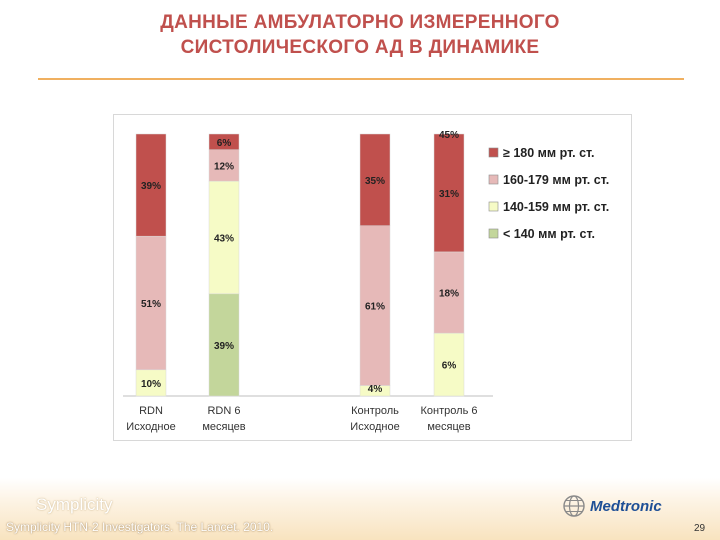 The height and width of the screenshot is (540, 720). What do you see at coordinates (556, 180) in the screenshot?
I see `legend-label: 160-179 мм рт. ст.` at bounding box center [556, 180].